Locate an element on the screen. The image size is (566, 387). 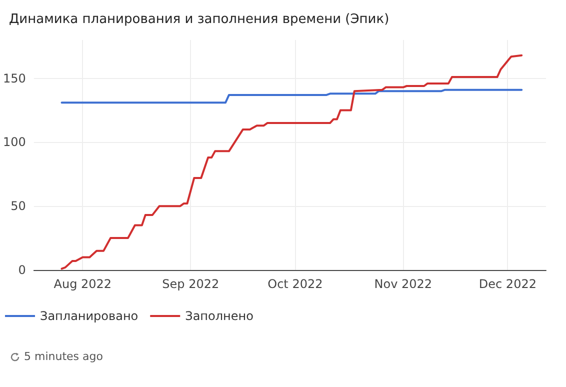
x-tick-label: Aug 2022 is located at coordinates (83, 284).